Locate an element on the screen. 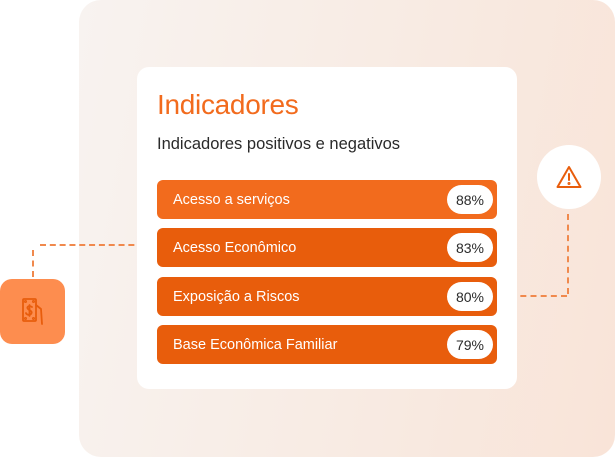  indicator-value: 83% is located at coordinates (470, 247).